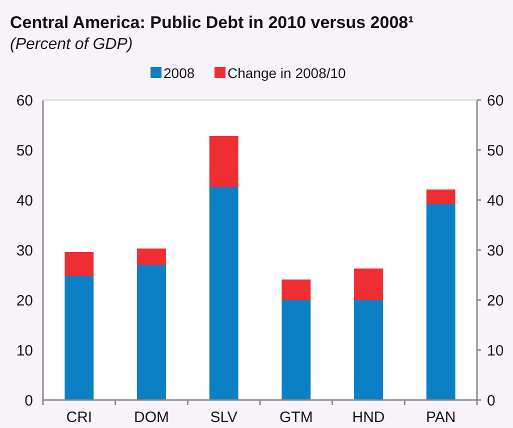 The width and height of the screenshot is (513, 428). Describe the element at coordinates (287, 73) in the screenshot. I see `legend-label: Change in 2008/10` at that location.